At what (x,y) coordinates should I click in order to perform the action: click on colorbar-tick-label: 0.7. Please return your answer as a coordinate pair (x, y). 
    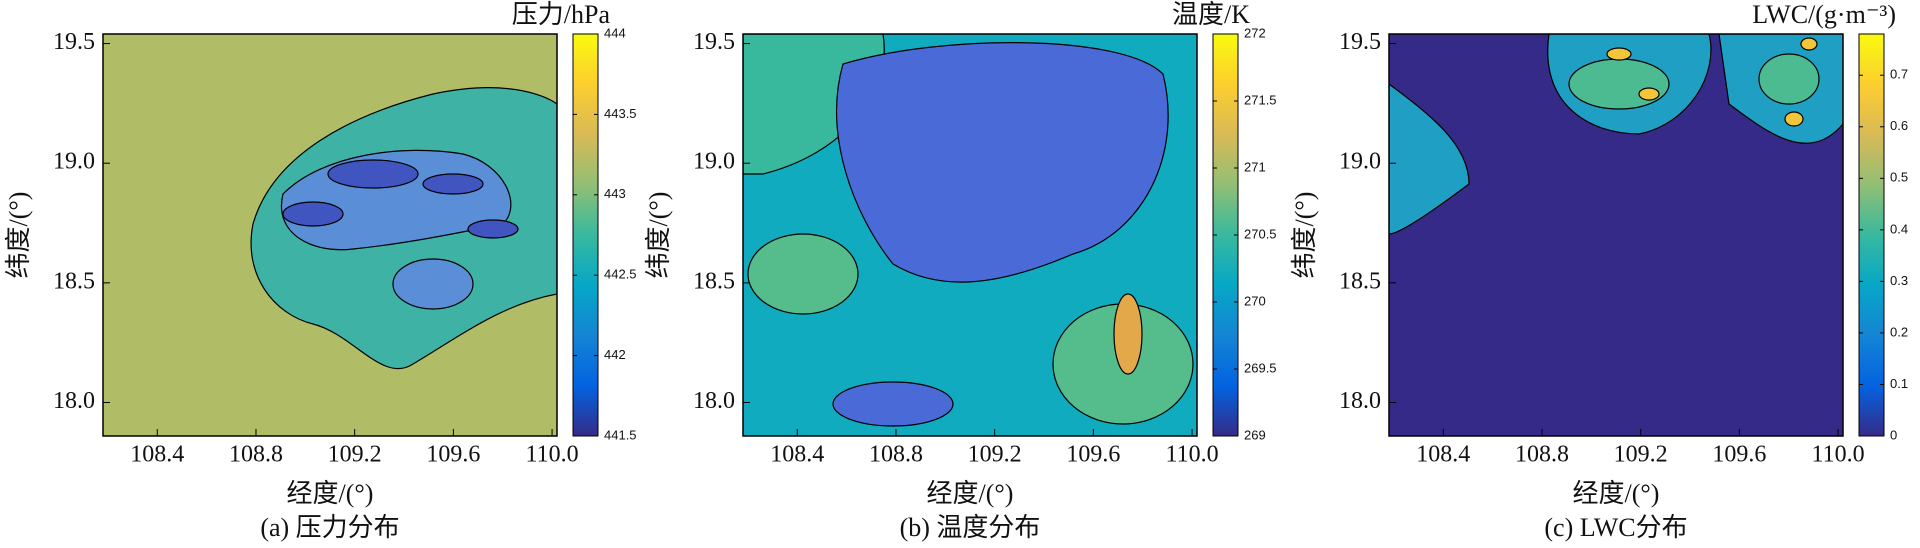
    Looking at the image, I should click on (1899, 74).